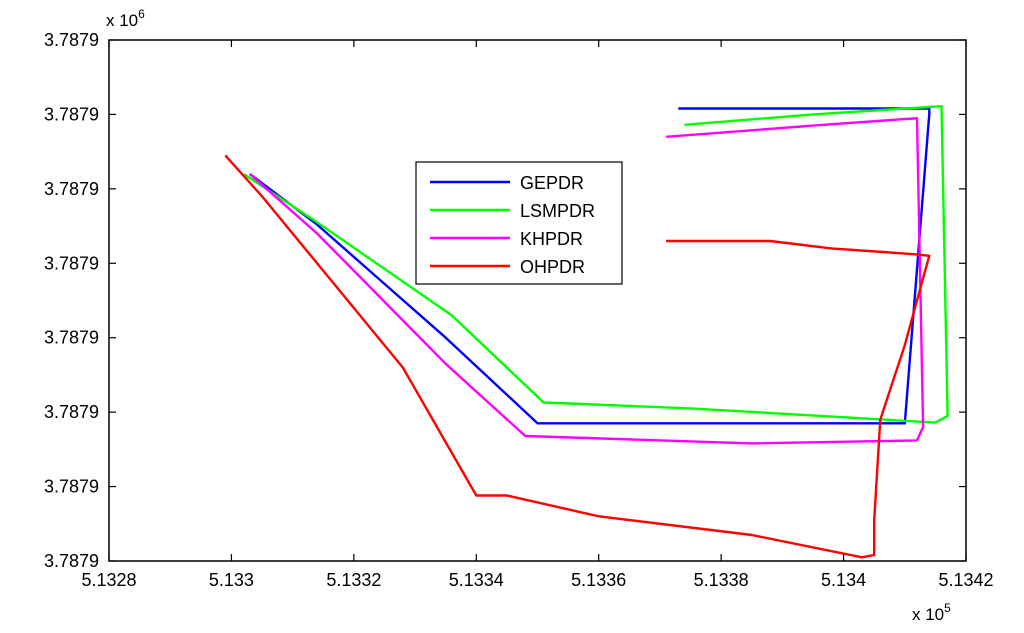 The width and height of the screenshot is (1024, 633). I want to click on x-tick-label: 5.134, so click(843, 580).